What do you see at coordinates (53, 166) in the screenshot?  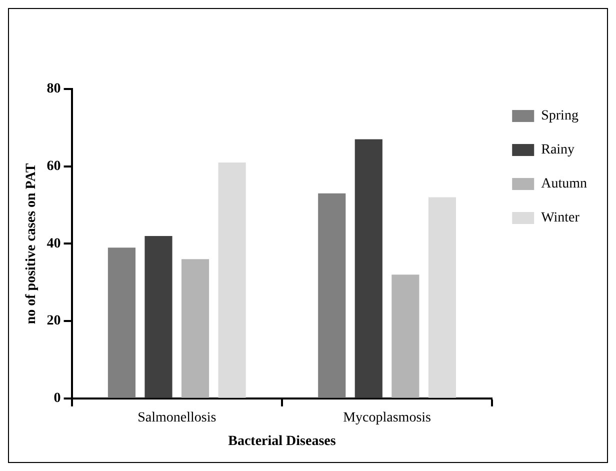 I see `y-tick-label: 60` at bounding box center [53, 166].